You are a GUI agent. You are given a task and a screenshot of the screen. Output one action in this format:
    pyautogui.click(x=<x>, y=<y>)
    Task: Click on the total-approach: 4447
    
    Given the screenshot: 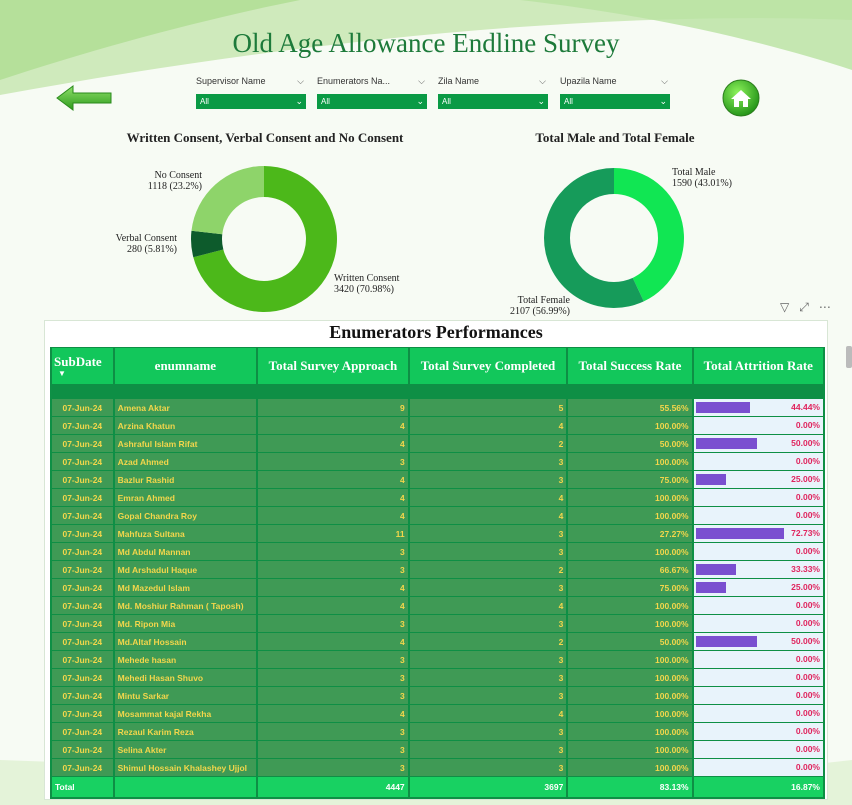 What is the action you would take?
    pyautogui.click(x=333, y=787)
    